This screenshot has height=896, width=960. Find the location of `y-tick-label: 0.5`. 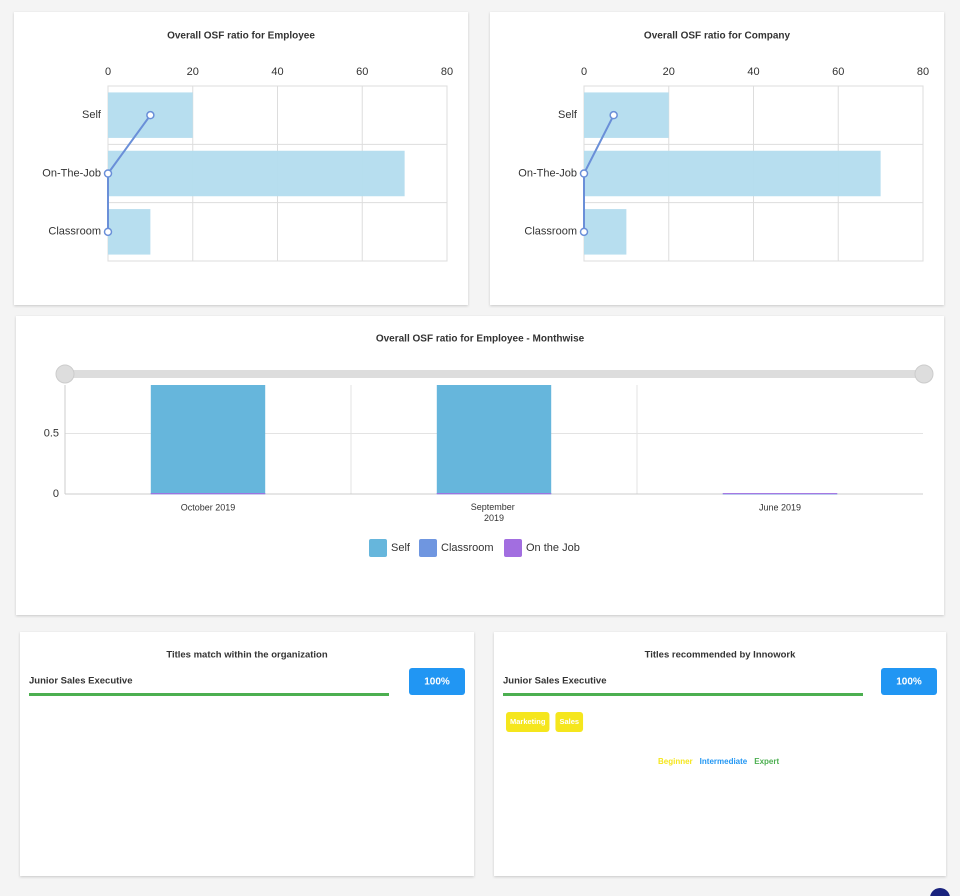

y-tick-label: 0.5 is located at coordinates (51, 433).